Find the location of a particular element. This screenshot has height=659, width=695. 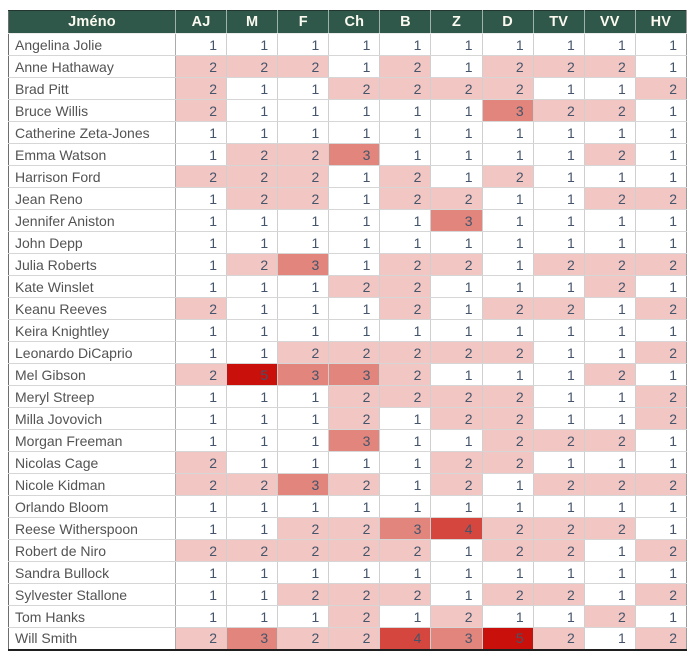

column-header: AJ is located at coordinates (201, 22).